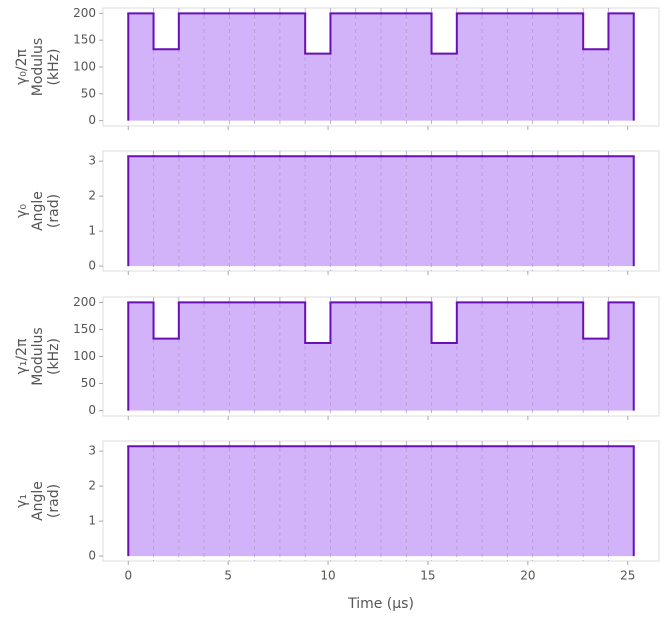 The image size is (666, 617). I want to click on y-axis-label: γ₁, so click(22, 501).